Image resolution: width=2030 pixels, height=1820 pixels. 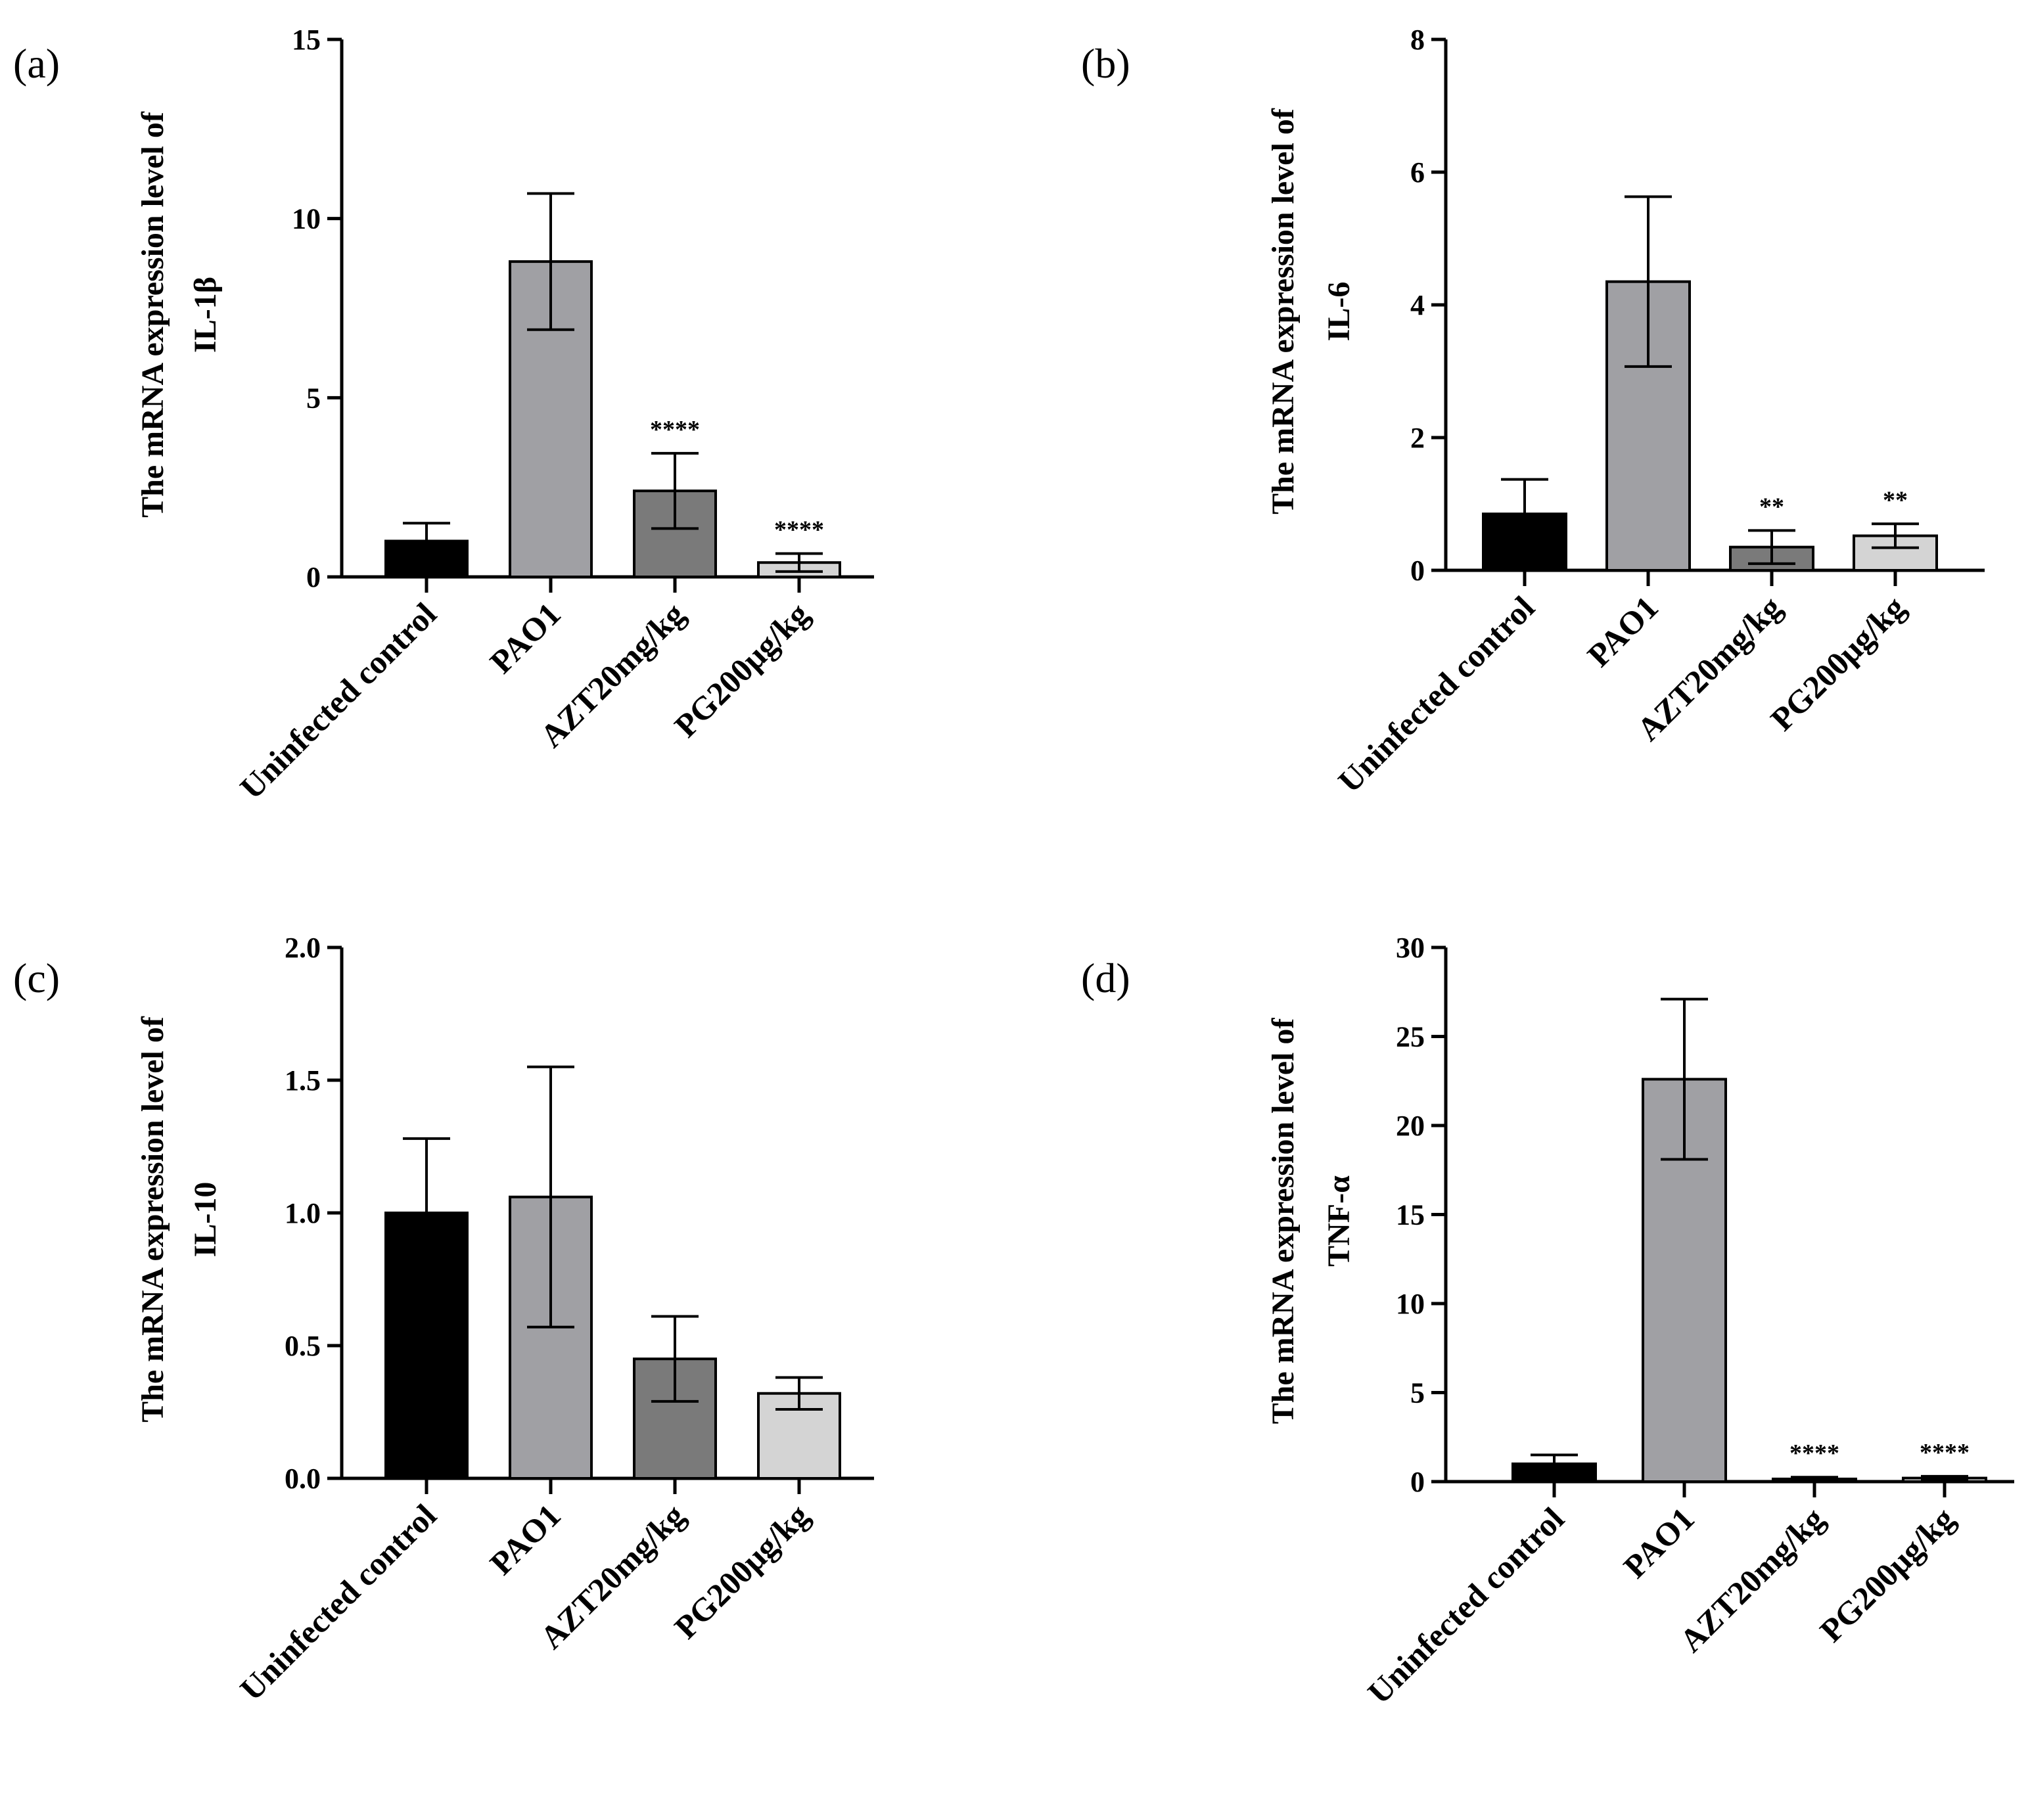 What do you see at coordinates (1411, 1037) in the screenshot?
I see `y-tick-label: 25` at bounding box center [1411, 1037].